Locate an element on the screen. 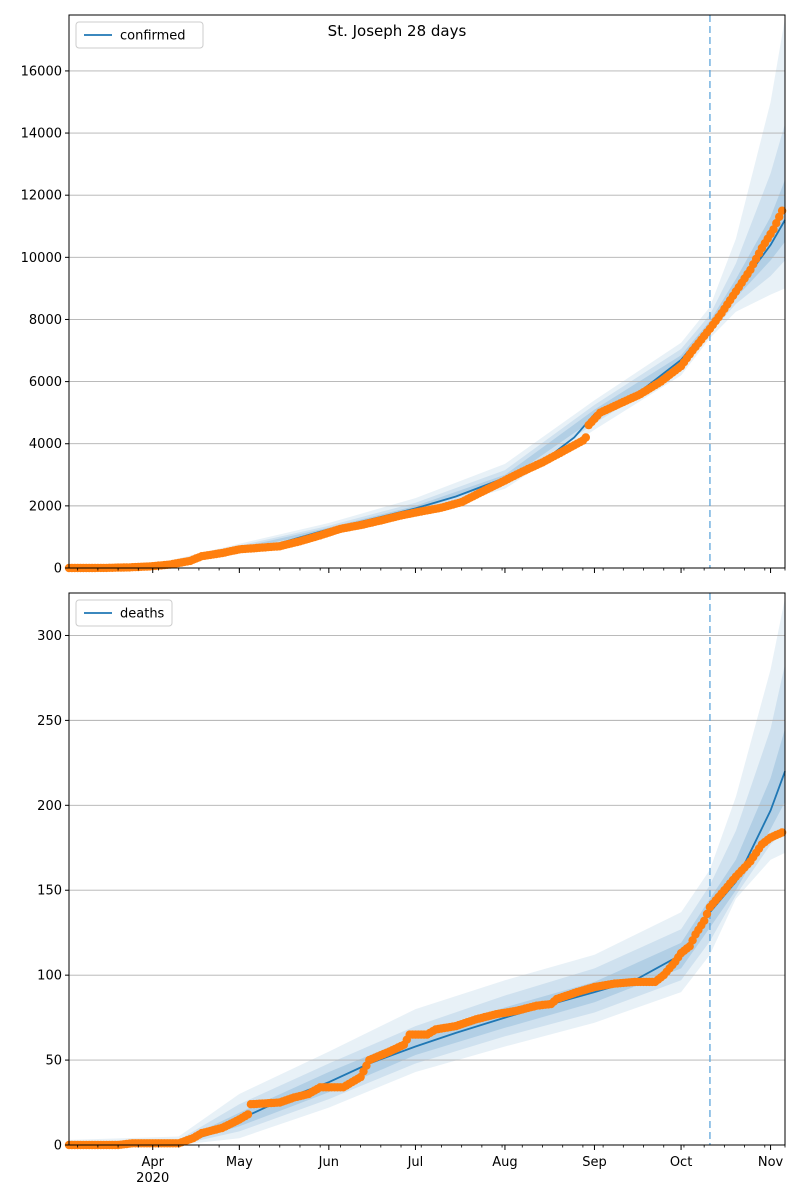 This screenshot has width=800, height=1200. x-tick-label: Oct is located at coordinates (681, 1162).